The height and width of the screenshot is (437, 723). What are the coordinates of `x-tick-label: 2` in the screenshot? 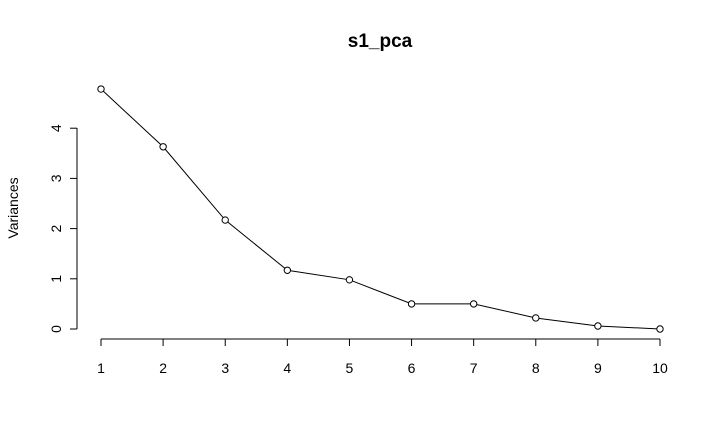 It's located at (163, 368).